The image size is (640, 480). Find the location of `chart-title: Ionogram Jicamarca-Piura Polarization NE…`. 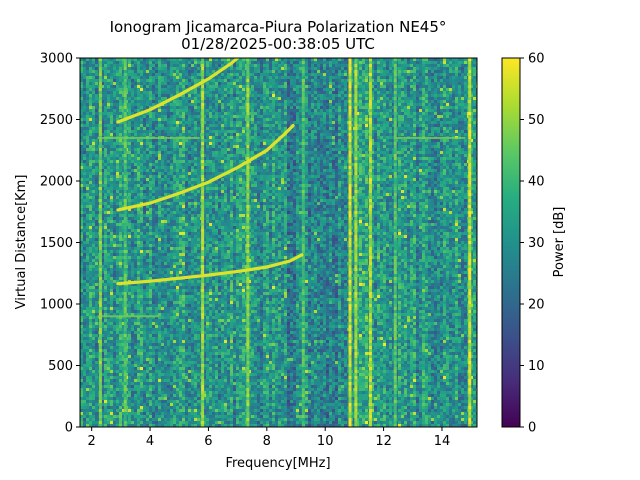

chart-title: Ionogram Jicamarca-Piura Polarization NE… is located at coordinates (278, 27).